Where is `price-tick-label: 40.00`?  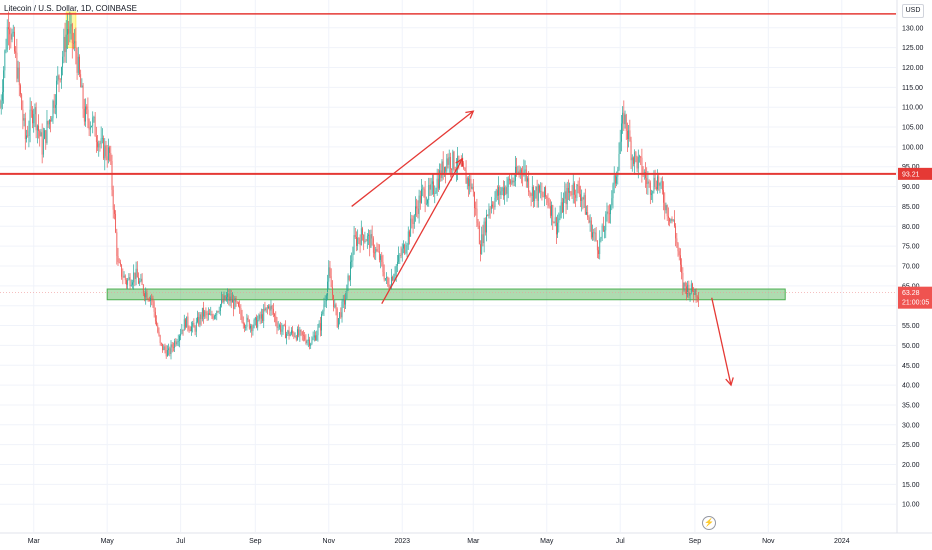
price-tick-label: 40.00 is located at coordinates (911, 386).